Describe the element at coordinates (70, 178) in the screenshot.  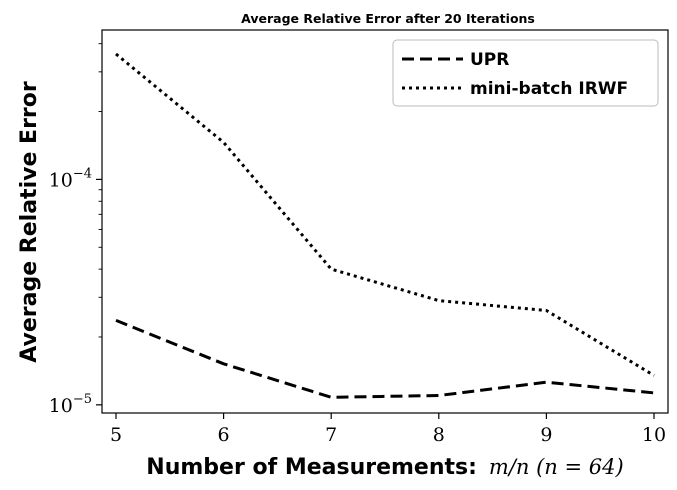
I see `y-tick-label: 10⁻⁴` at that location.